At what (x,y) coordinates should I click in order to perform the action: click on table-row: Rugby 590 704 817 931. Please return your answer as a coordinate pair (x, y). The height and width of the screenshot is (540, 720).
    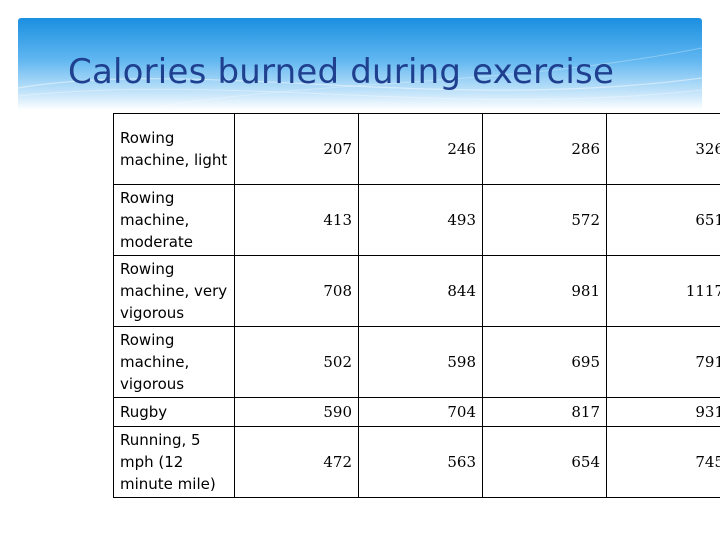
    Looking at the image, I should click on (416, 412).